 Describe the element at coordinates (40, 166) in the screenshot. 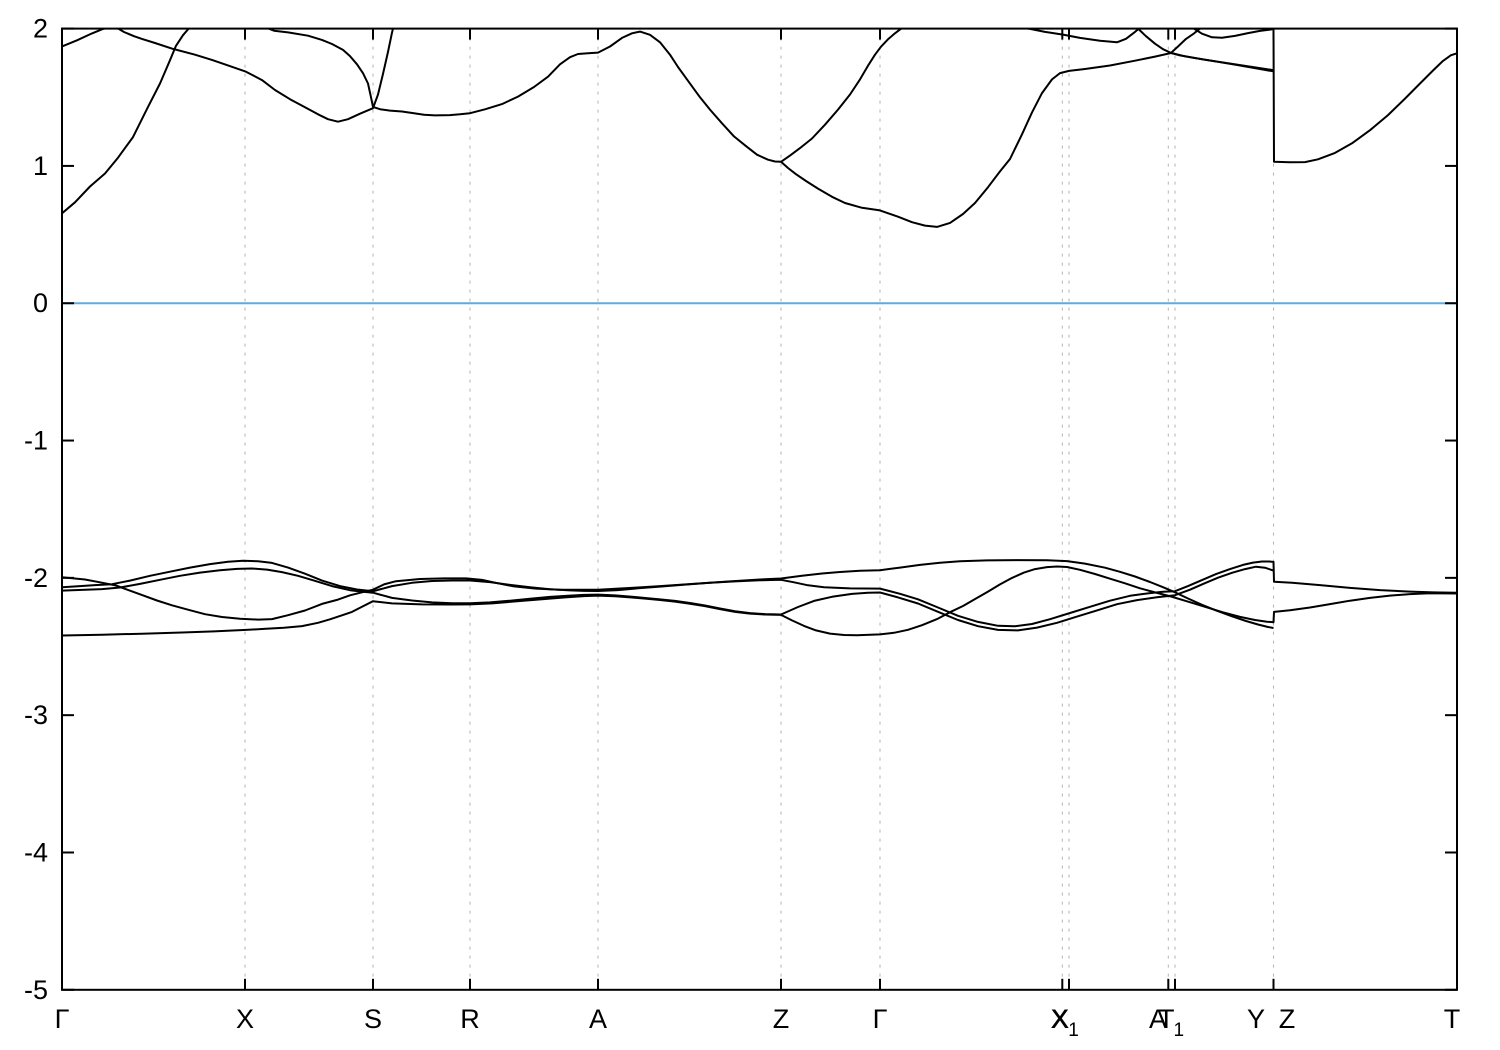

I see `y-tick-label: 1` at that location.